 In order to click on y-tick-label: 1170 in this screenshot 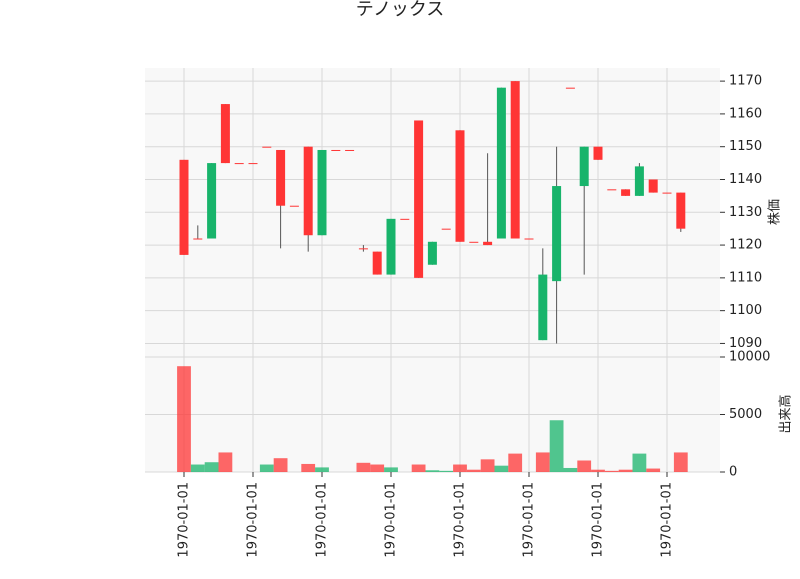, I will do `click(745, 81)`.